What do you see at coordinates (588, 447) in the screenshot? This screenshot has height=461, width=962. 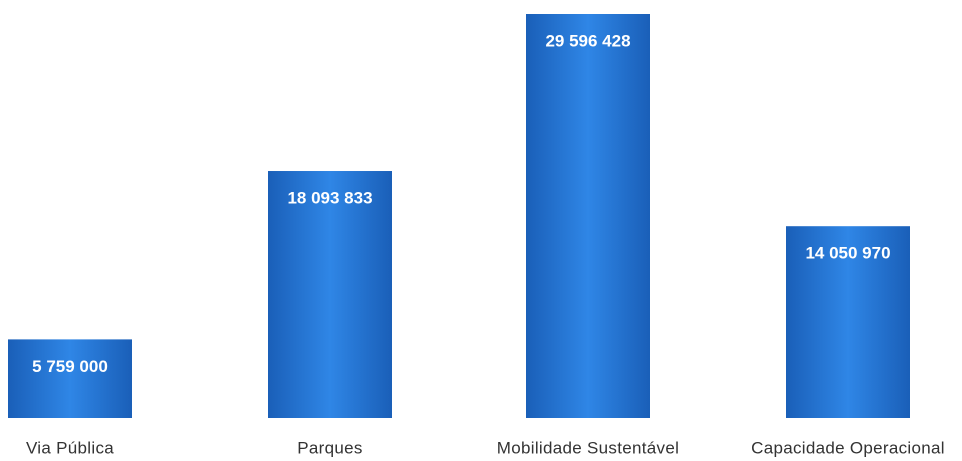 I see `x-tick-label: Mobilidade Sustentável` at bounding box center [588, 447].